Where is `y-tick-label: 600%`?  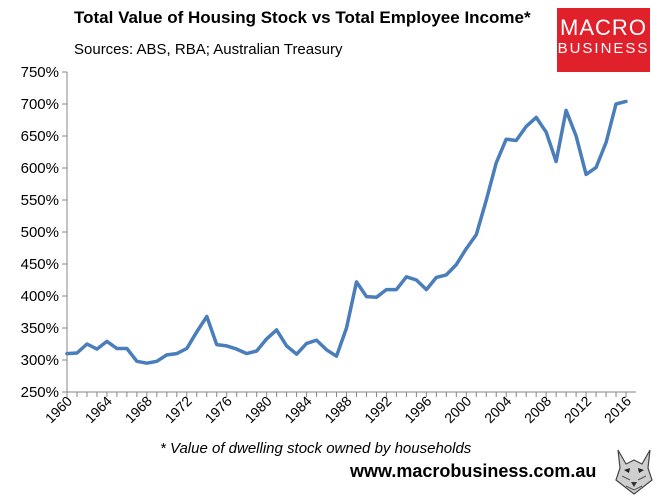 y-tick-label: 600% is located at coordinates (40, 168).